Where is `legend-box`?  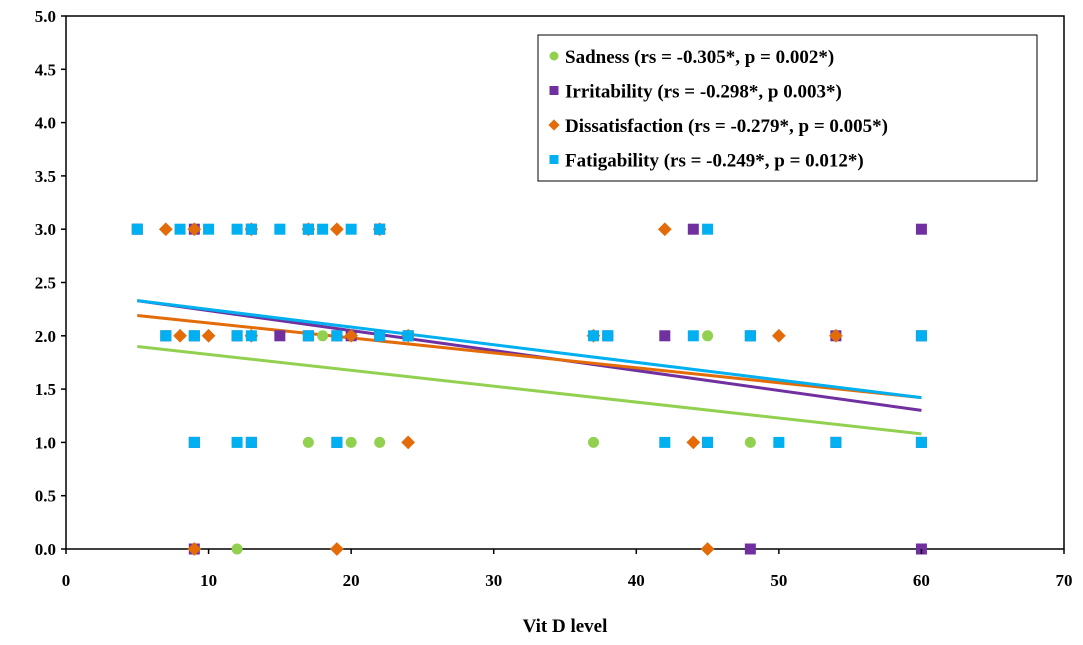 legend-box is located at coordinates (787, 108).